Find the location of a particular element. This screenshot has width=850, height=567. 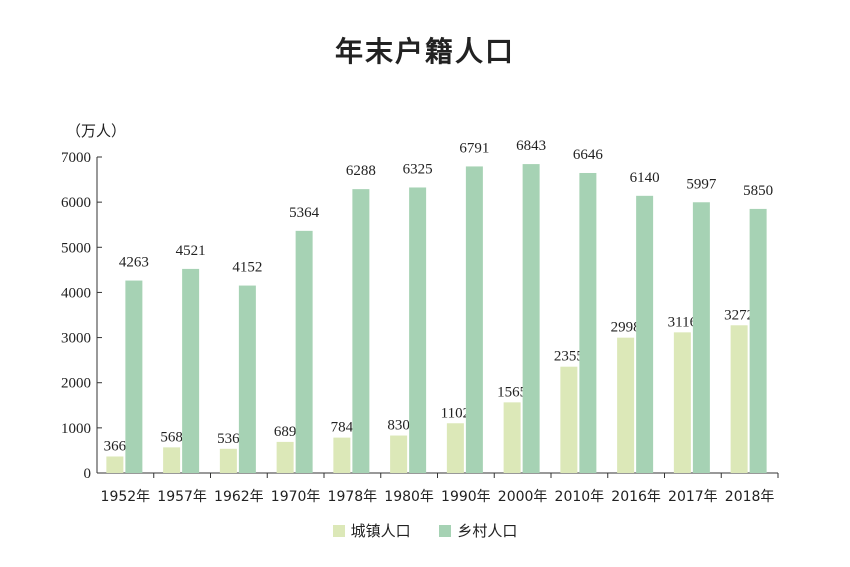

x-category-label: 1970年 is located at coordinates (296, 497).